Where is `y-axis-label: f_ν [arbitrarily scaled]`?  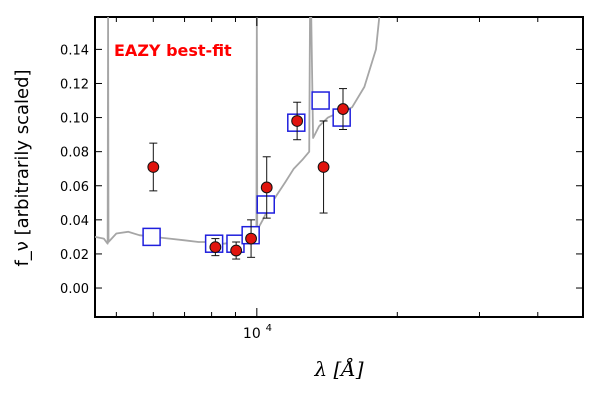
y-axis-label: f_ν [arbitrarily scaled] is located at coordinates (22, 167).